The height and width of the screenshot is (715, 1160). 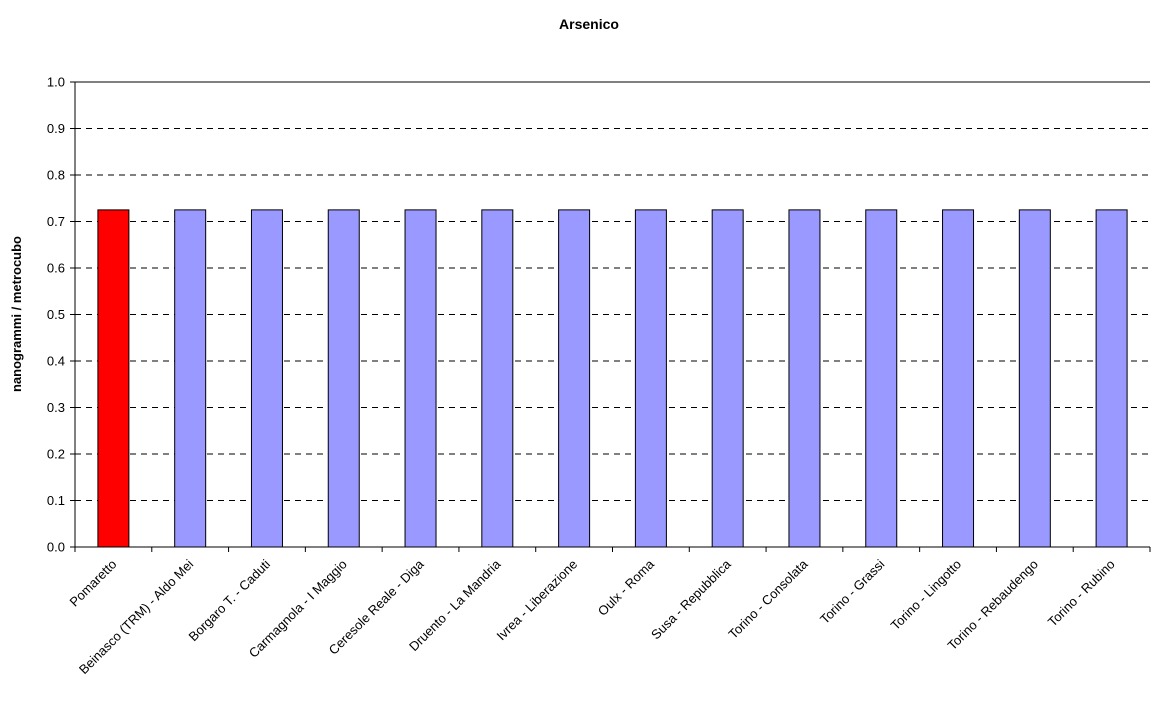 What do you see at coordinates (56, 547) in the screenshot?
I see `y-tick-label: 0.0` at bounding box center [56, 547].